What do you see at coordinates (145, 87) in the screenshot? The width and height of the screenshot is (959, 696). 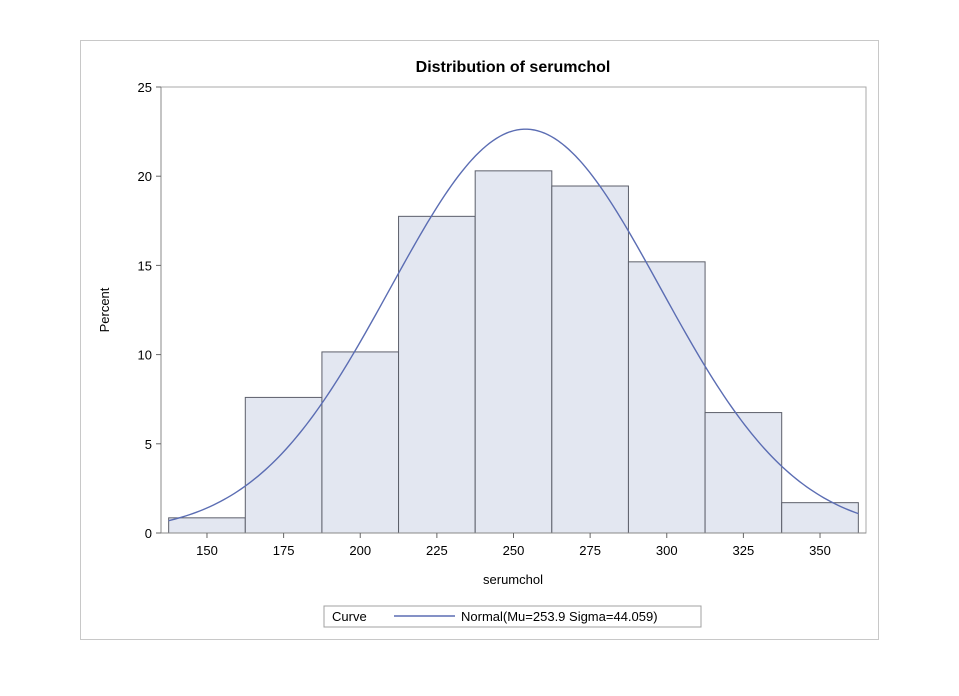 I see `y-tick-label-25: 25` at bounding box center [145, 87].